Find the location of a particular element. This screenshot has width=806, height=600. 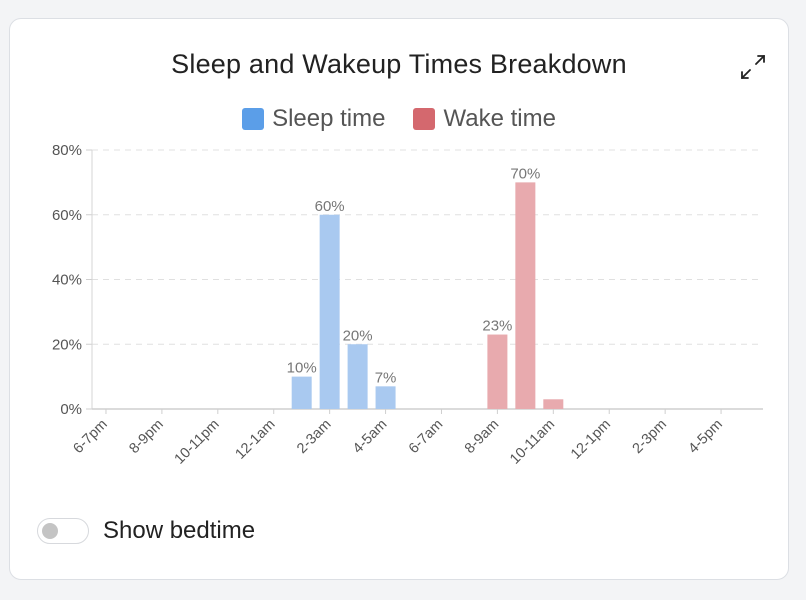

x-tick-label: 2-3am is located at coordinates (314, 437).